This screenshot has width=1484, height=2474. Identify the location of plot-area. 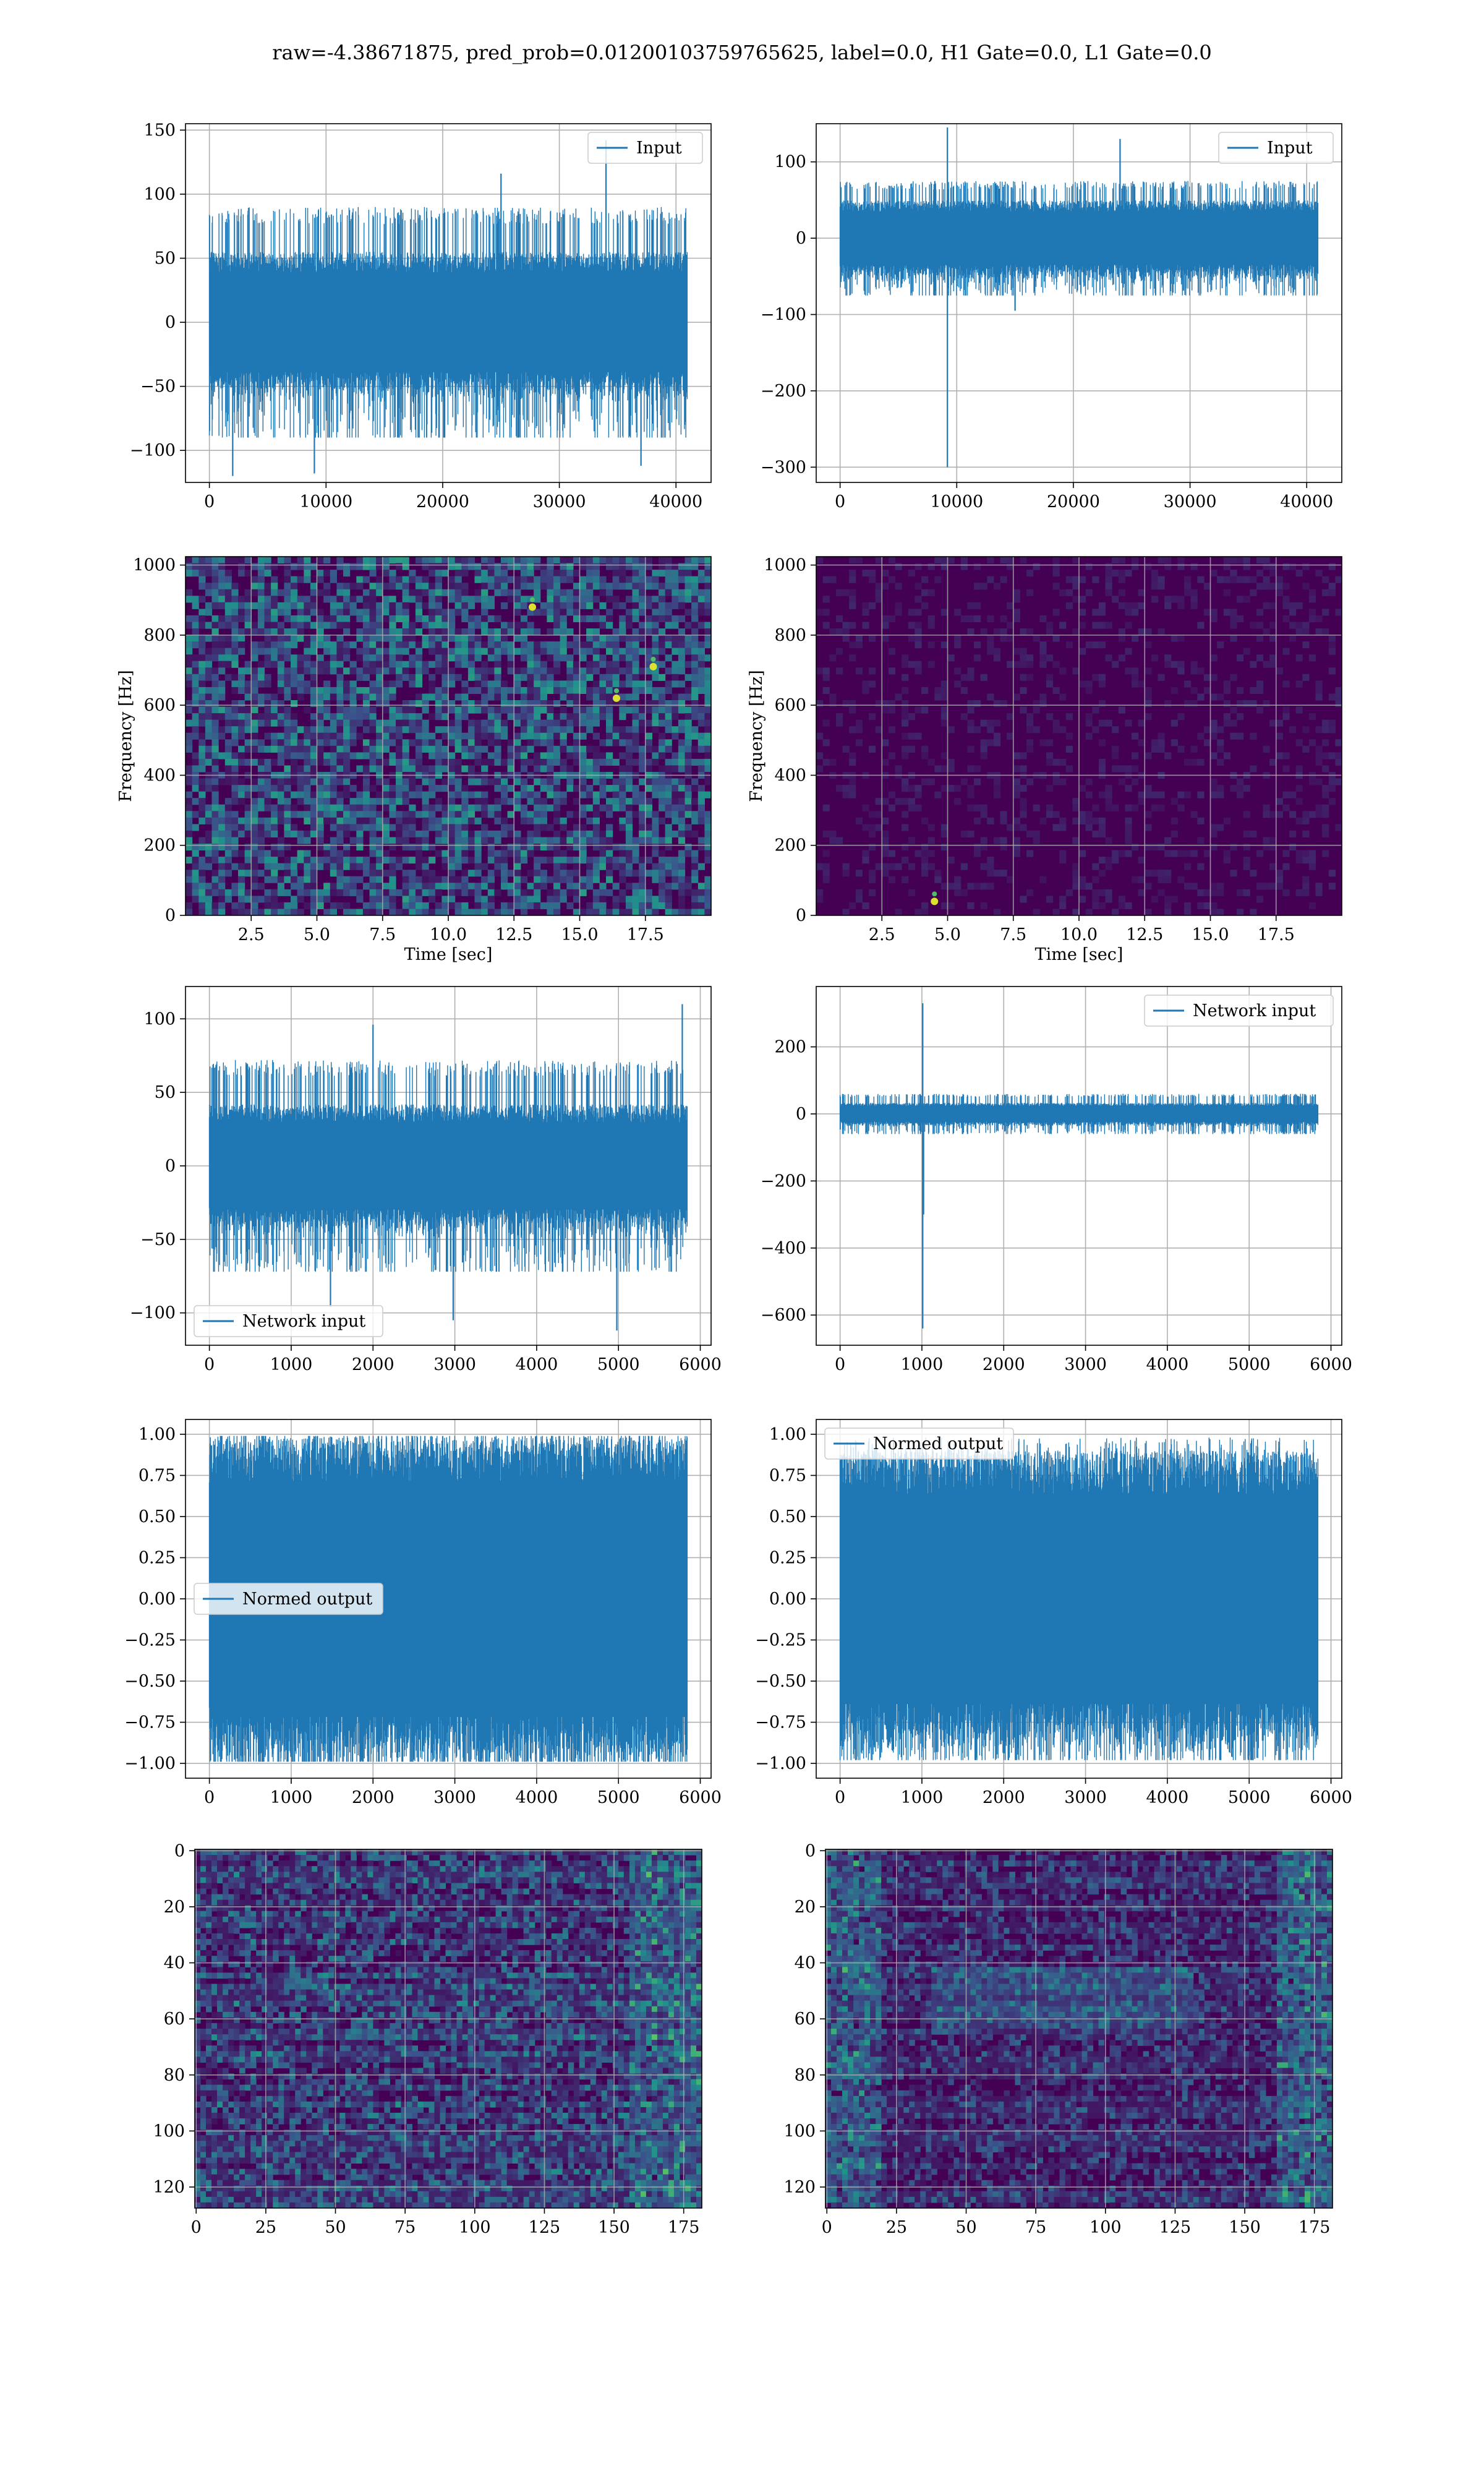
(448, 736).